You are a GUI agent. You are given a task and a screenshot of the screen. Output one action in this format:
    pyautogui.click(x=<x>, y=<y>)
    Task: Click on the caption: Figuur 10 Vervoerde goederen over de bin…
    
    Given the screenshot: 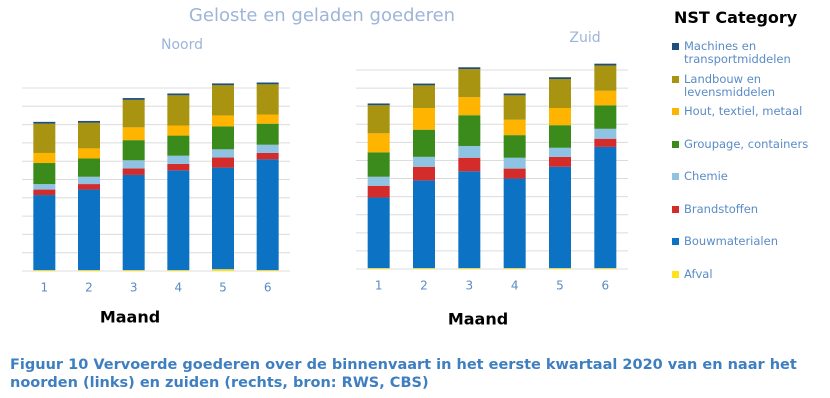 What is the action you would take?
    pyautogui.click(x=403, y=374)
    